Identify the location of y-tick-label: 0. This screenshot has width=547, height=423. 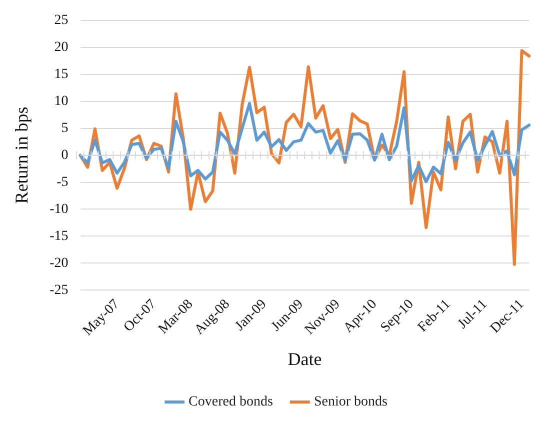
(64, 155).